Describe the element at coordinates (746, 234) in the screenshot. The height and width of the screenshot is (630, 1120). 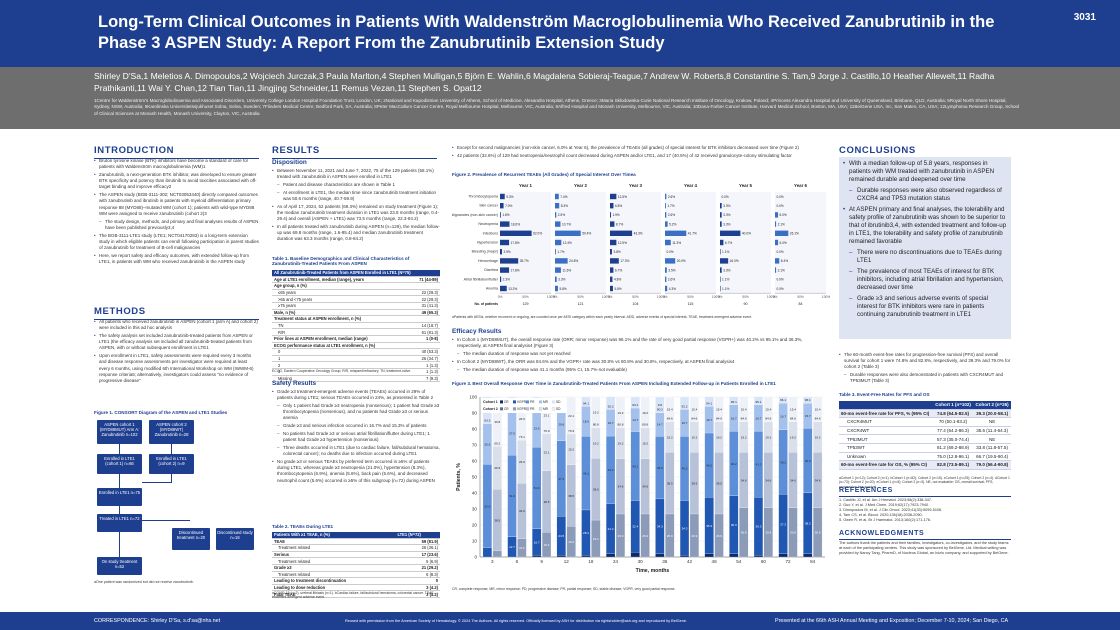
I see `fig2-bar-label: 40.0%` at that location.